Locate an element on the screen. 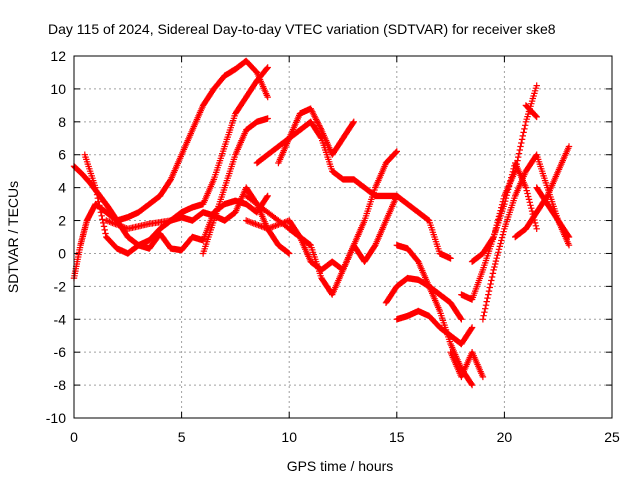  y-tick-label: 4 is located at coordinates (62, 188).